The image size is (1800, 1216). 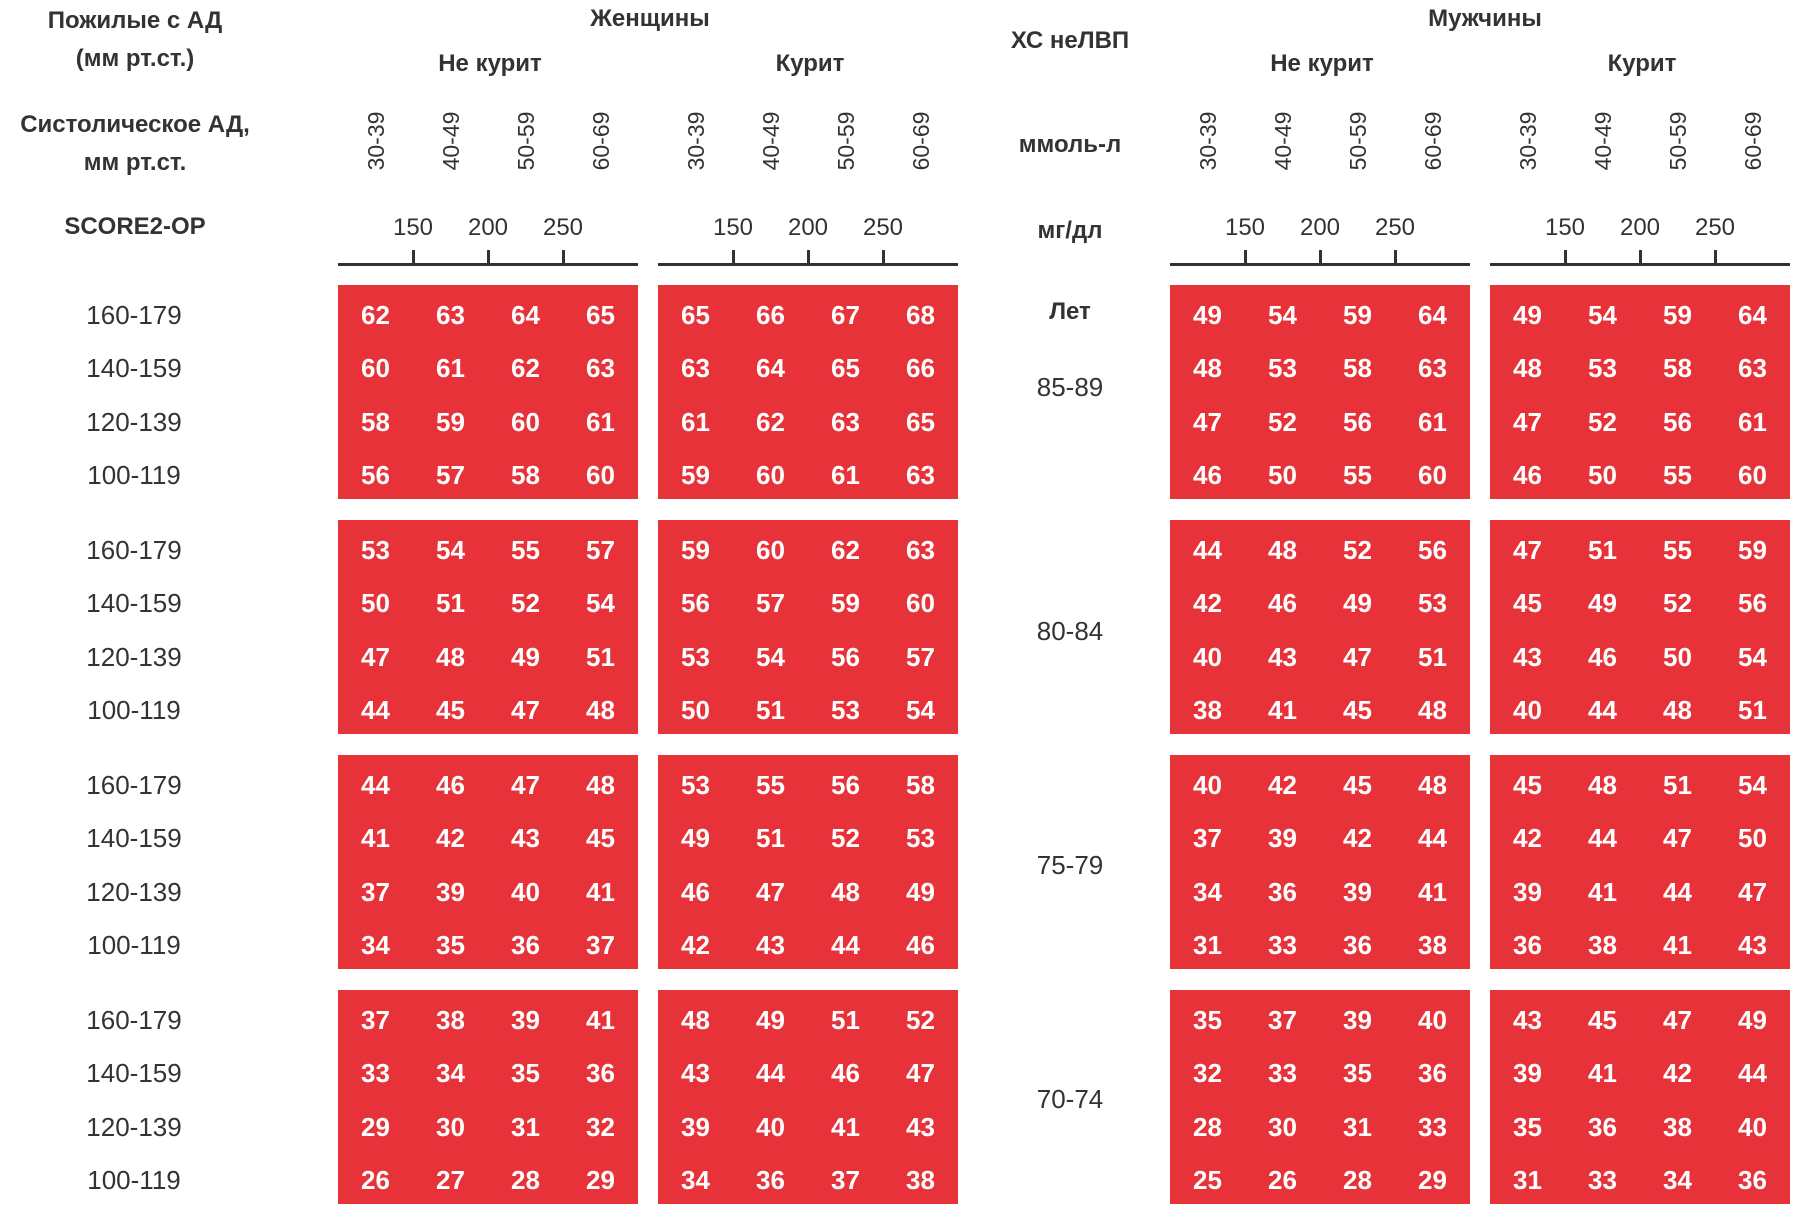 I want to click on risk-cell-women-smoker-0-3-0: 59, so click(x=695, y=475).